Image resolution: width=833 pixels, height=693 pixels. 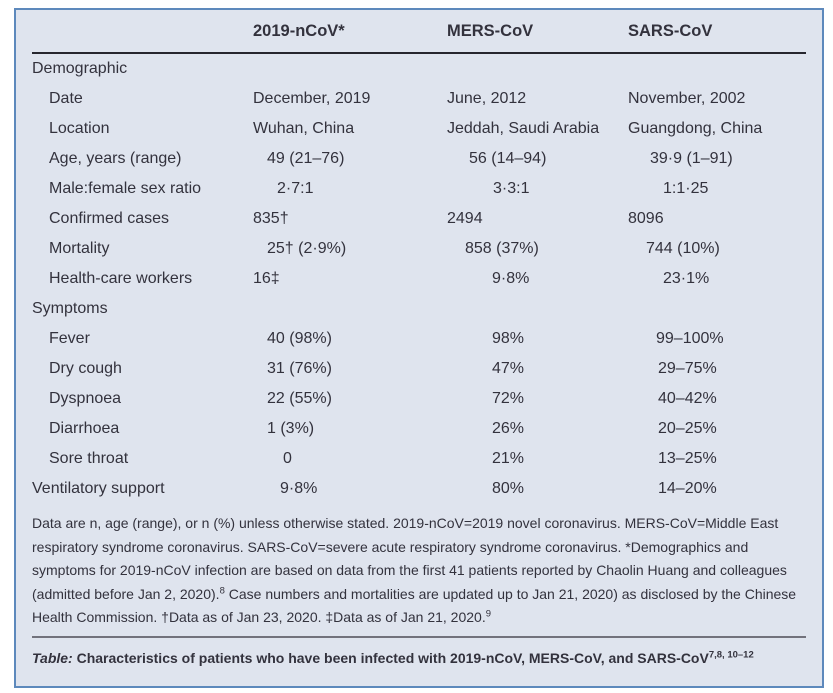 I want to click on cell-sars: 13–25%, so click(x=687, y=458).